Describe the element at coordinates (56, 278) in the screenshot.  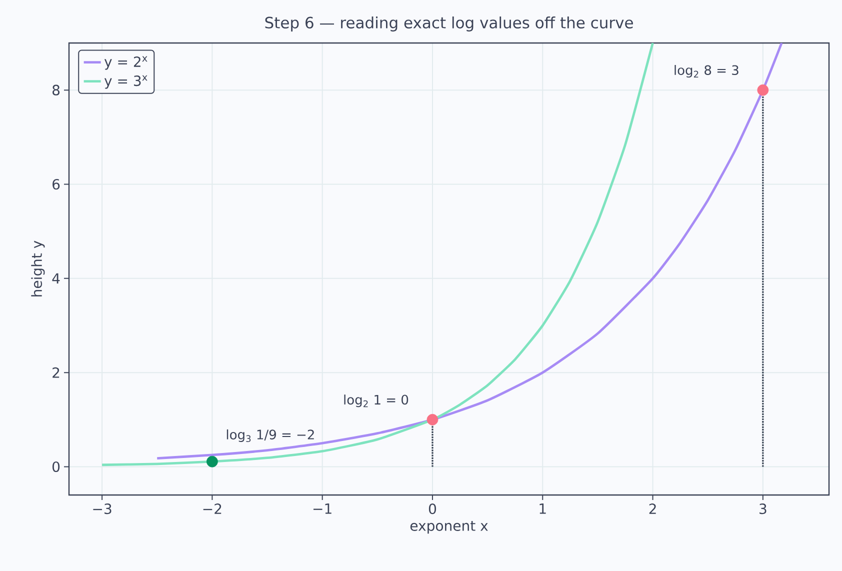
I see `y-tick-label: 4` at that location.